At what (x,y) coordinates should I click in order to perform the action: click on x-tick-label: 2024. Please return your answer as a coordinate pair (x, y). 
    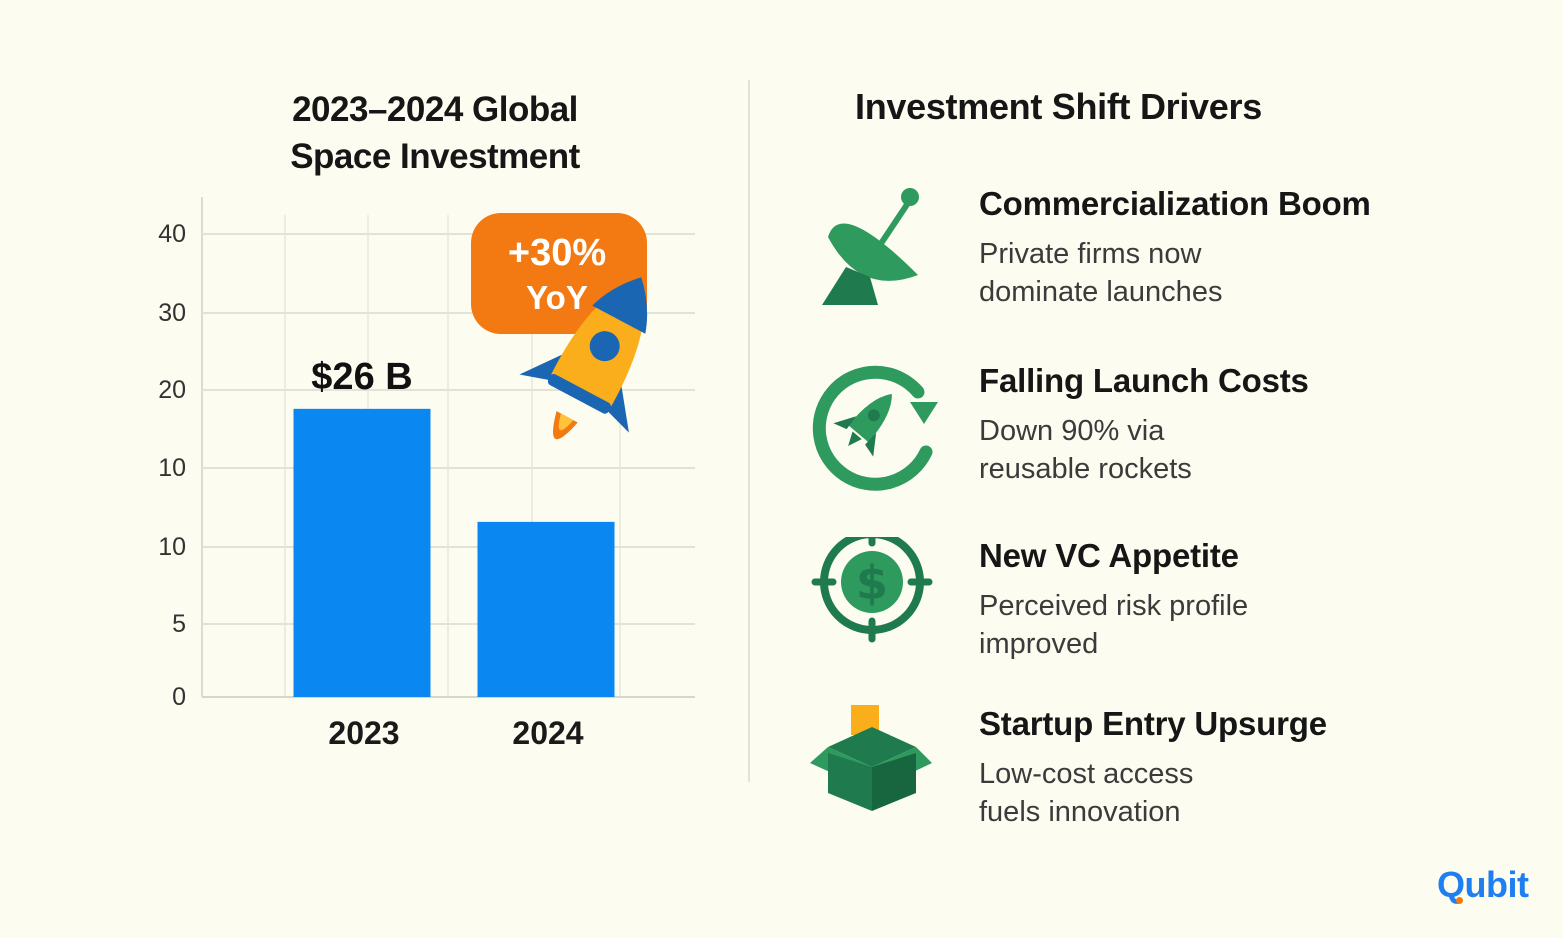
    Looking at the image, I should click on (547, 733).